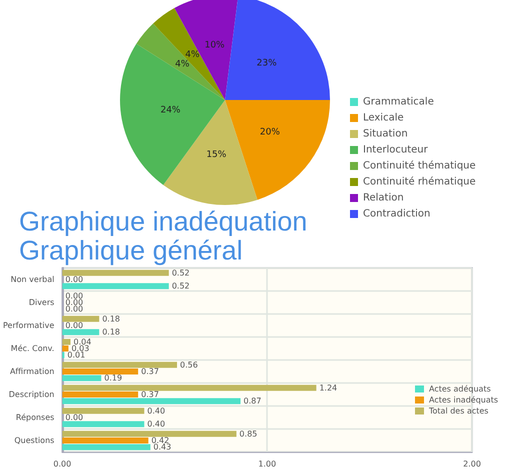  What do you see at coordinates (463, 400) in the screenshot?
I see `legend-label: Actes inadéquats` at bounding box center [463, 400].